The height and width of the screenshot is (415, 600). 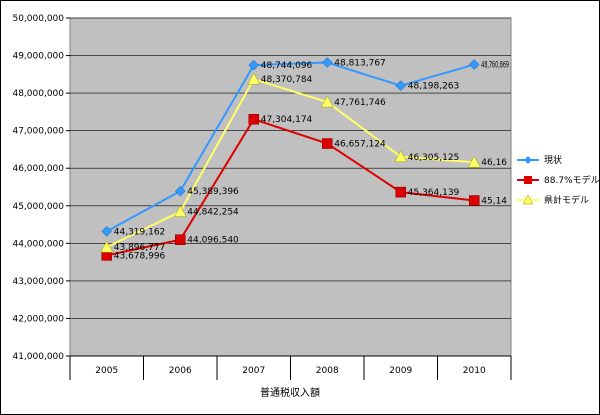 I want to click on y-tick-label: 42,000,000, so click(x=38, y=319).